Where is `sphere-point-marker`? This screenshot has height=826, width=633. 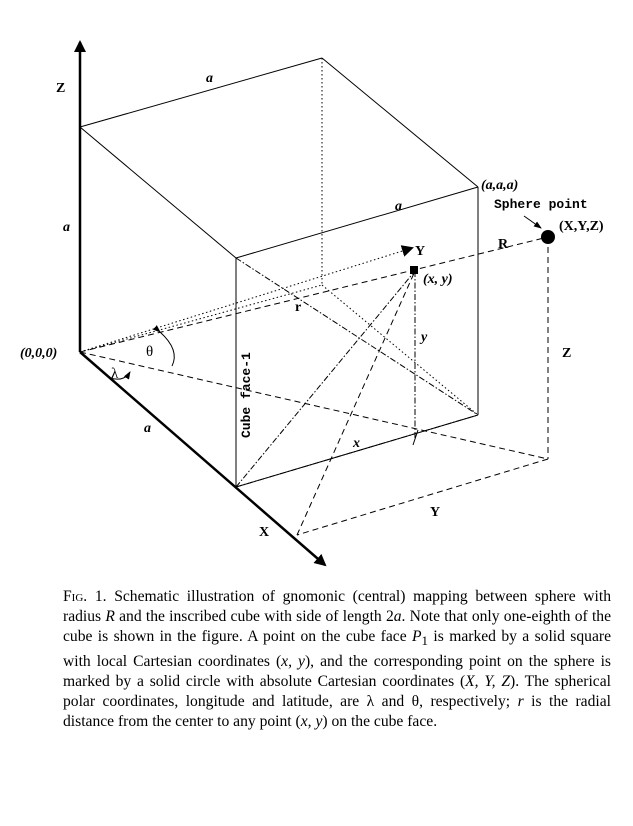 sphere-point-marker is located at coordinates (548, 237).